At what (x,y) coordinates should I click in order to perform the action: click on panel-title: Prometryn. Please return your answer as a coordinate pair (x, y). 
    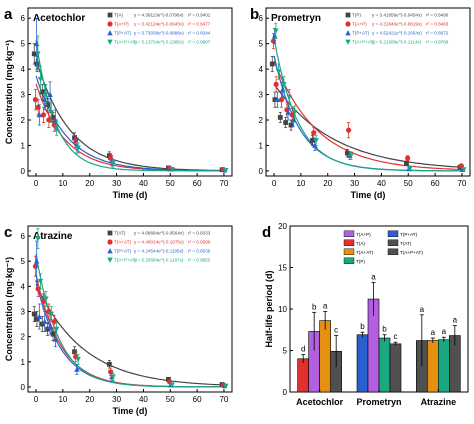
    Looking at the image, I should click on (296, 18).